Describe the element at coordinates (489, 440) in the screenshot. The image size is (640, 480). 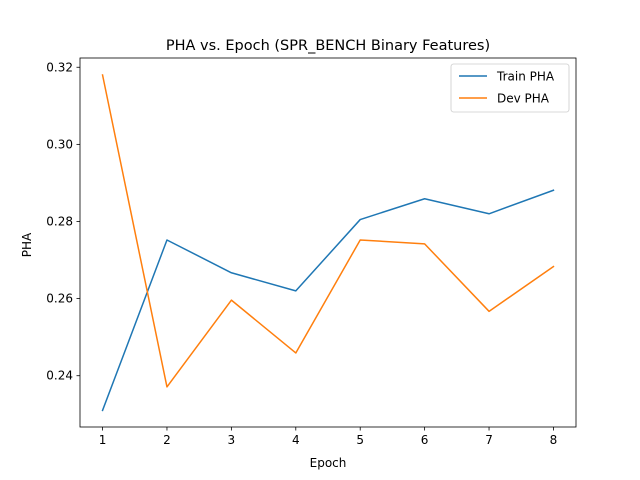
I see `x-tick-label: 7` at that location.